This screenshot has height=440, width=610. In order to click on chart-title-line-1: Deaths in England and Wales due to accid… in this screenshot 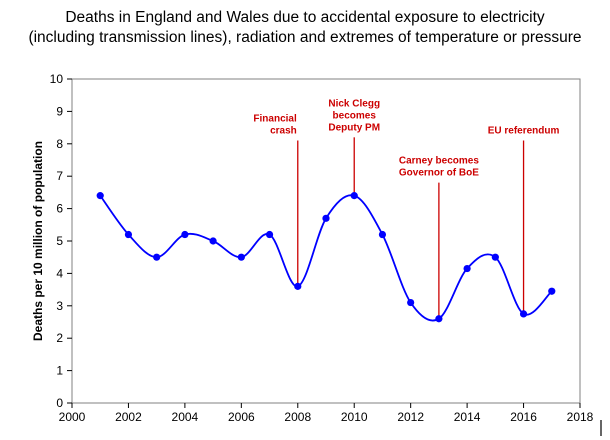, I will do `click(305, 17)`.